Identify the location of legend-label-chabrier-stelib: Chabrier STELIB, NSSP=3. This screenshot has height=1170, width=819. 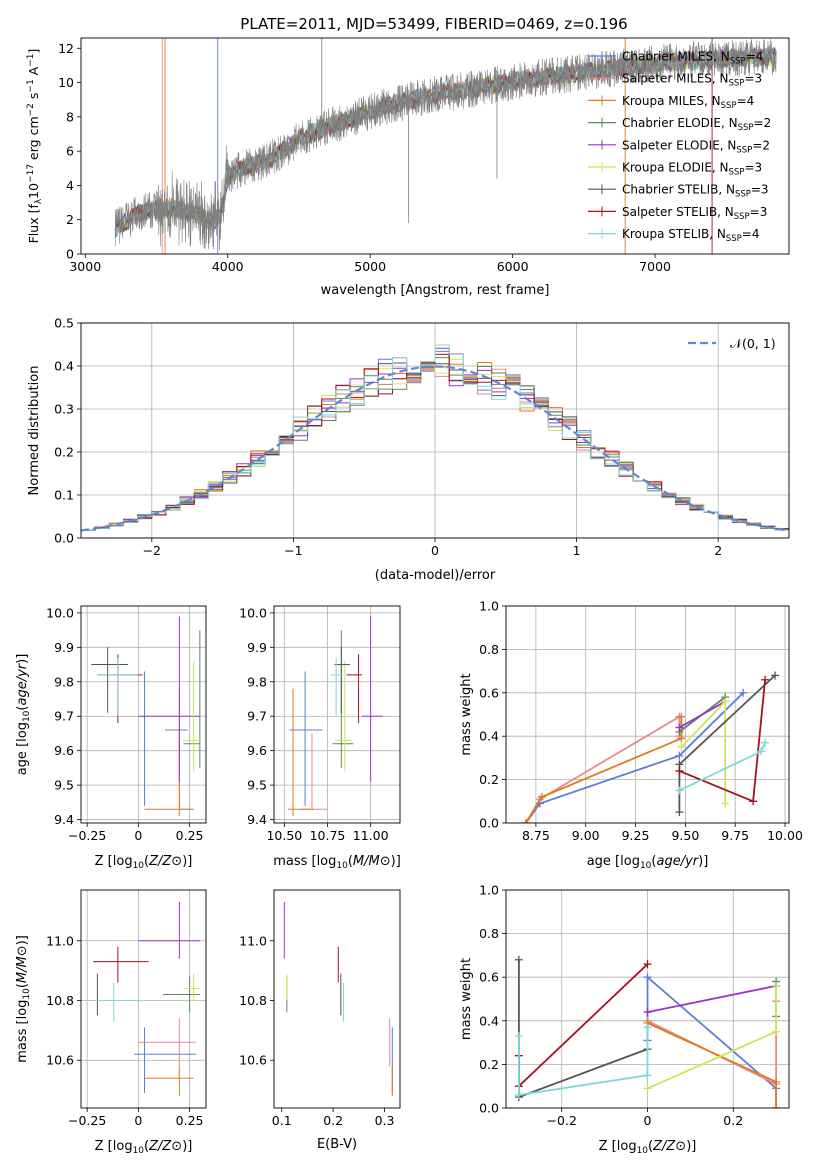
(695, 191).